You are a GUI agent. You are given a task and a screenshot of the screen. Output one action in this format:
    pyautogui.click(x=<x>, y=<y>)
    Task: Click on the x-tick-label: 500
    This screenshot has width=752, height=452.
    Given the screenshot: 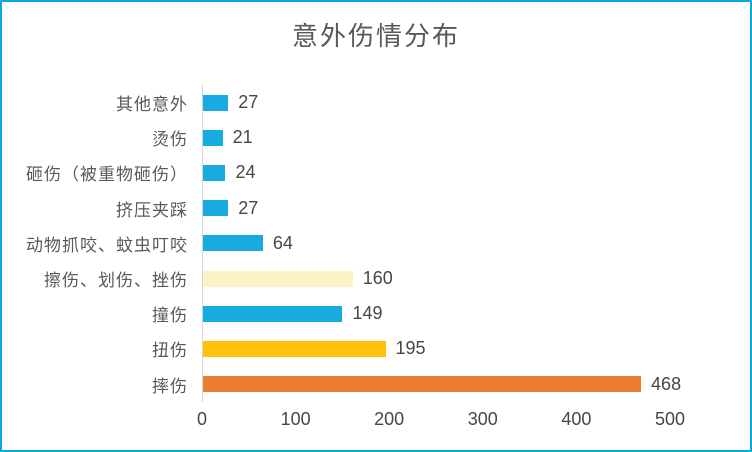 What is the action you would take?
    pyautogui.click(x=670, y=419)
    